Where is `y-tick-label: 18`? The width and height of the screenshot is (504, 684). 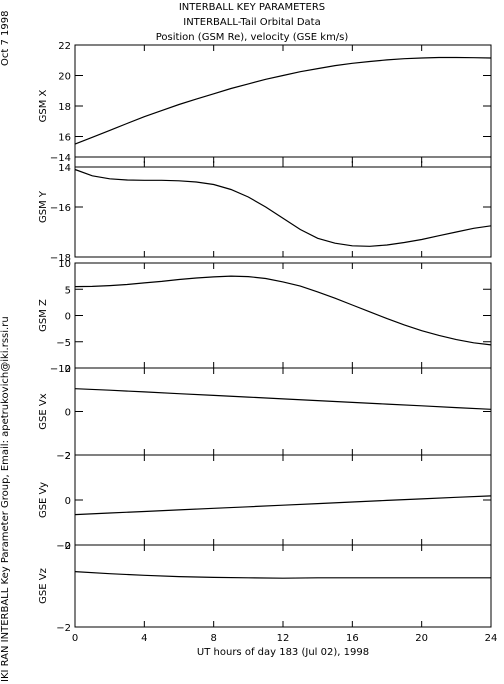
y-tick-label: 18 is located at coordinates (64, 107).